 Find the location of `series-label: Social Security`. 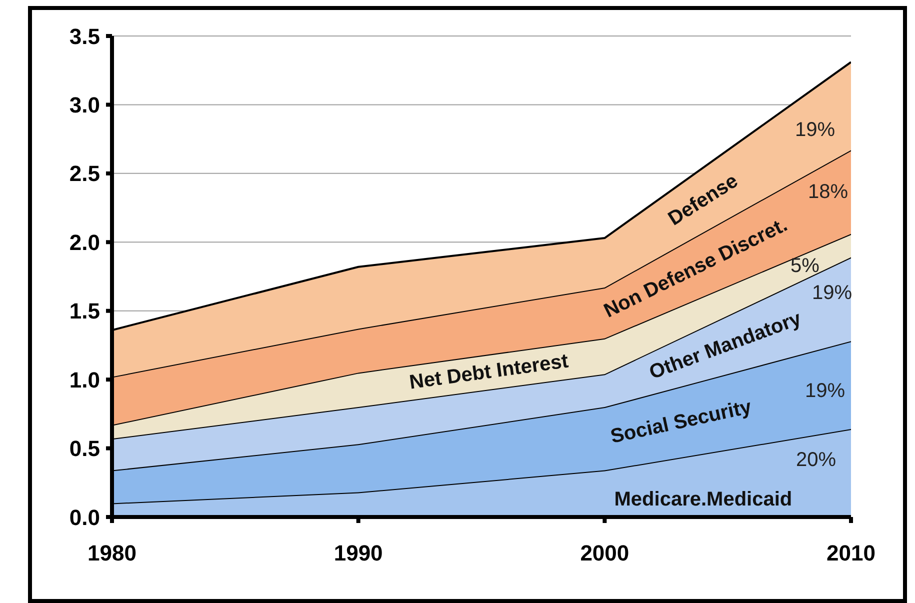

series-label: Social Security is located at coordinates (681, 422).